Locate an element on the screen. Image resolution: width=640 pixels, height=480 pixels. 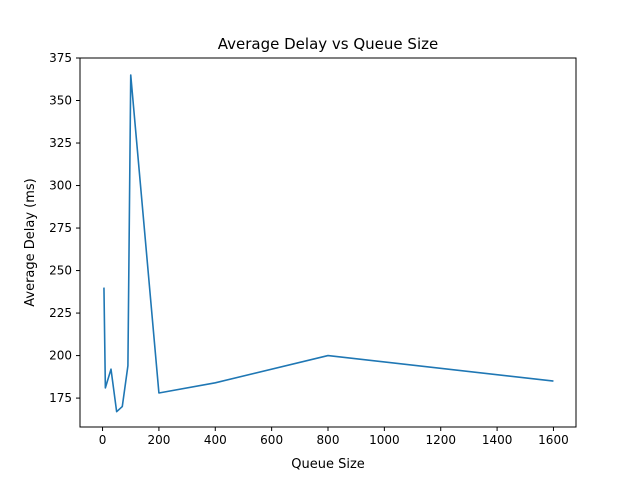
x-tick-label: 200 is located at coordinates (158, 440).